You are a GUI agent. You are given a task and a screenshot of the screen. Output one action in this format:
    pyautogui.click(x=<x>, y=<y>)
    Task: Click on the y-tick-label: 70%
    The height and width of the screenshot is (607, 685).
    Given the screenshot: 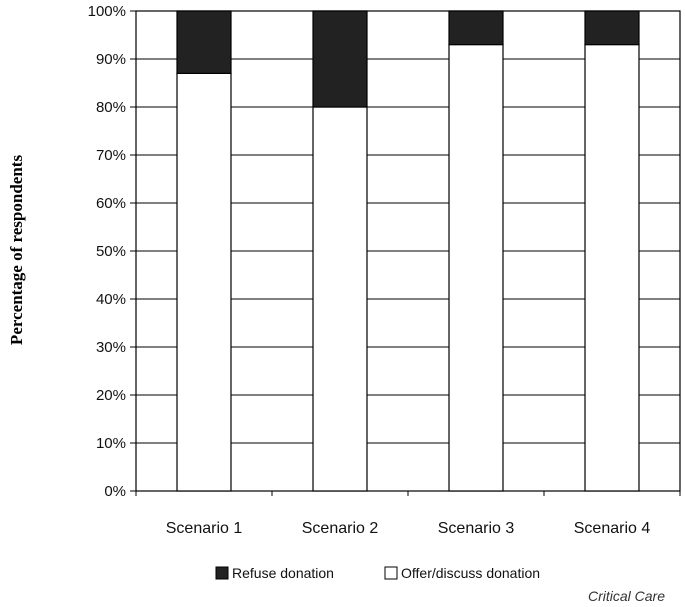 What is the action you would take?
    pyautogui.click(x=111, y=155)
    